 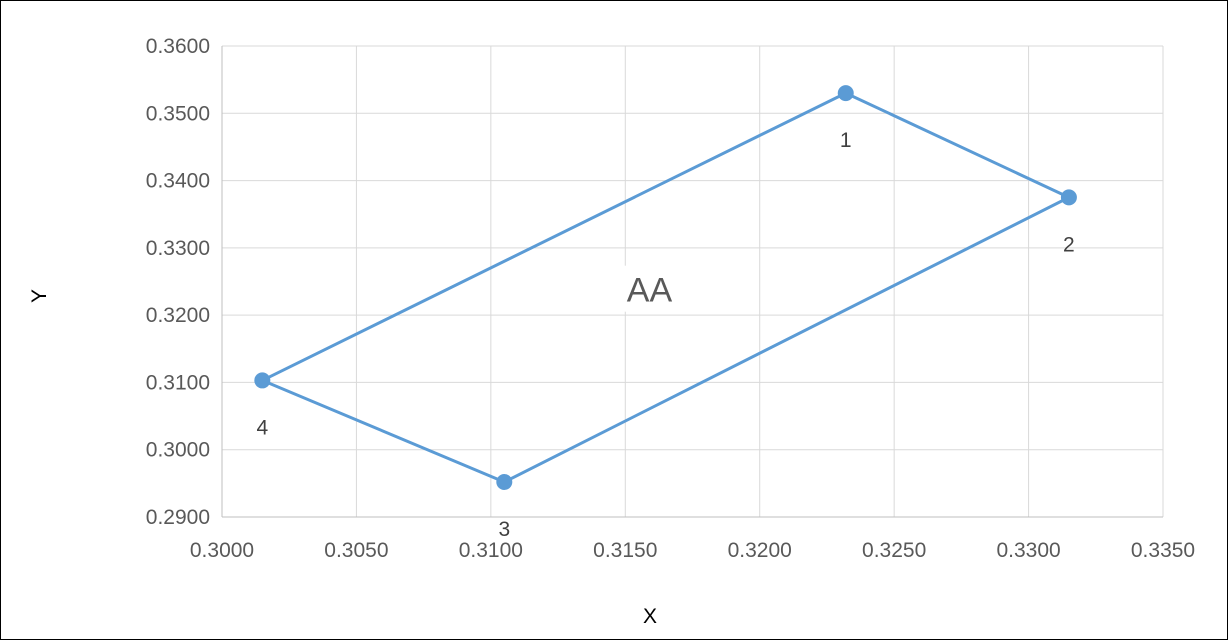 I want to click on annotation-background, so click(x=649, y=288).